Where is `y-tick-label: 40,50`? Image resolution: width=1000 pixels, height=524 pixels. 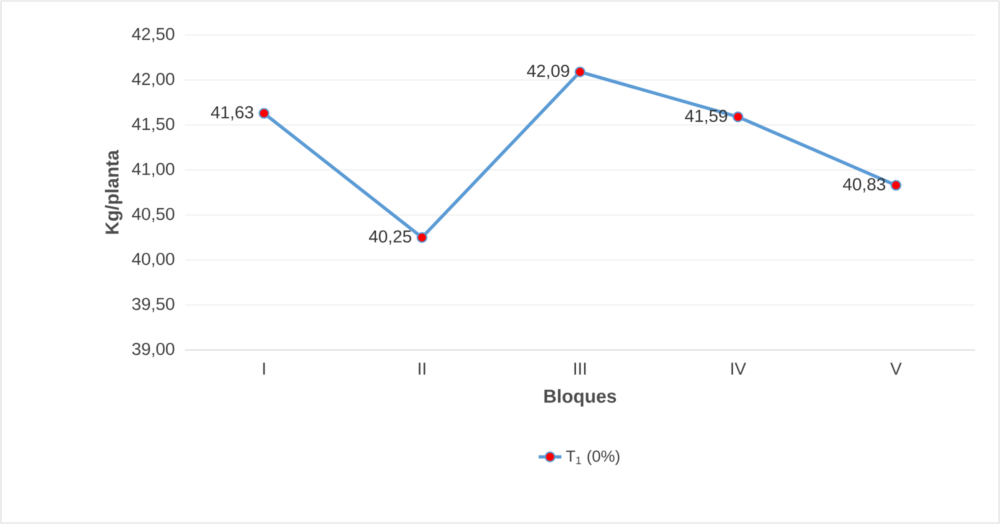 y-tick-label: 40,50 is located at coordinates (153, 215).